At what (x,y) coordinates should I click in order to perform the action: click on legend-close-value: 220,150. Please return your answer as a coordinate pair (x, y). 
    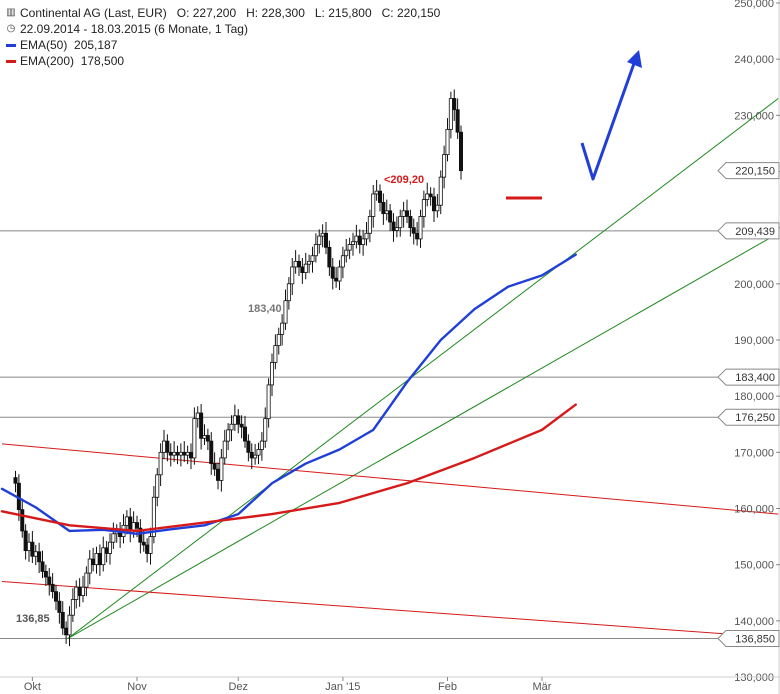
    Looking at the image, I should click on (418, 13).